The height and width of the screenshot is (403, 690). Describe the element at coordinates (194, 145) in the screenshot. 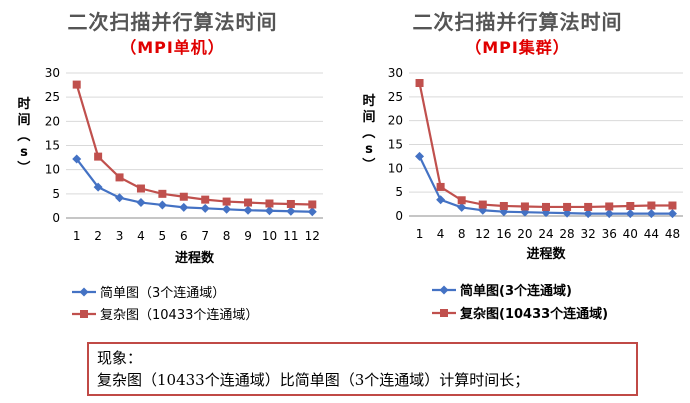

I see `series-line` at that location.